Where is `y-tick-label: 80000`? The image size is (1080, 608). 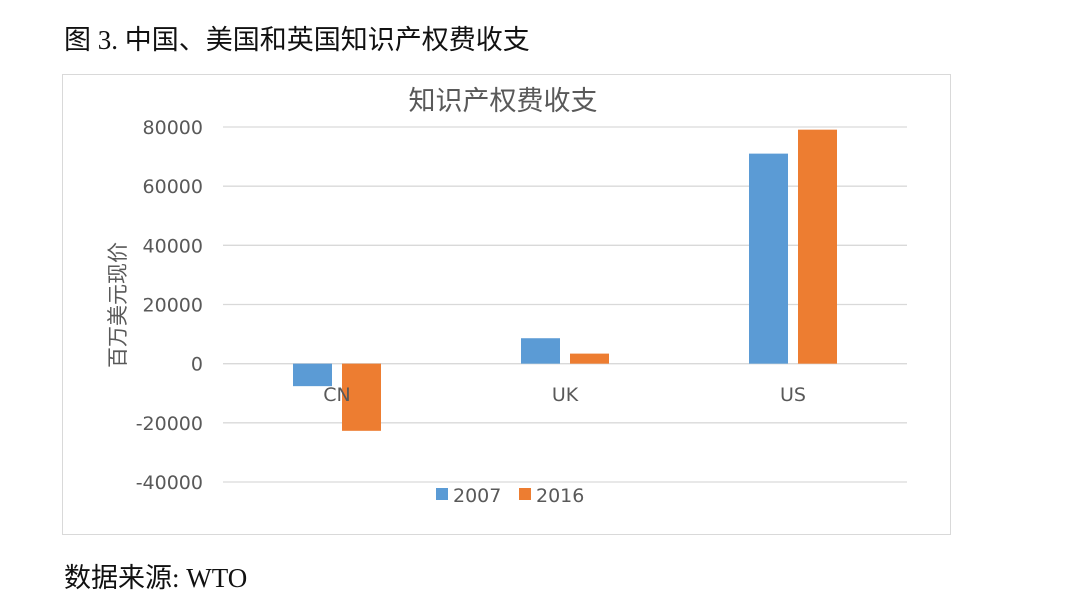 y-tick-label: 80000 is located at coordinates (173, 128).